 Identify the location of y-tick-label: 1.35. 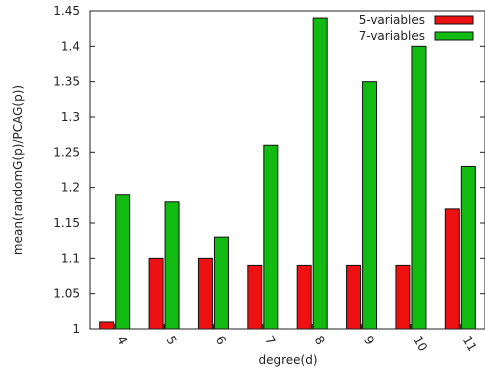
(66, 82).